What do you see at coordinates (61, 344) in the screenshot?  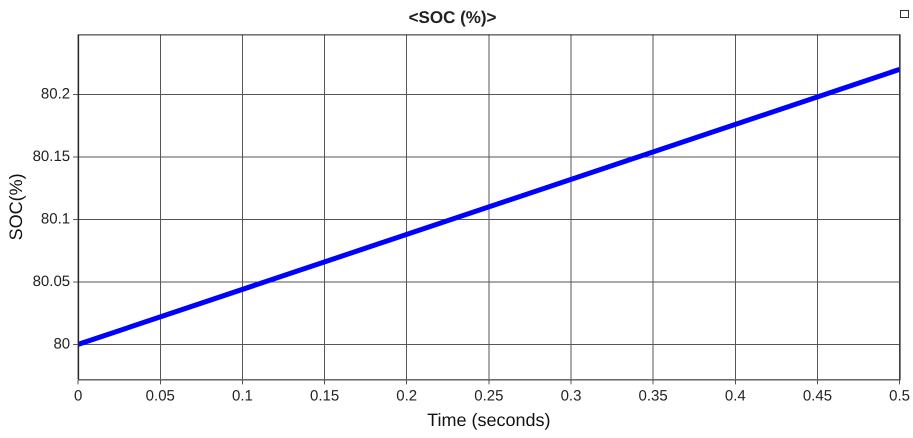 I see `y-tick-label: 80` at bounding box center [61, 344].